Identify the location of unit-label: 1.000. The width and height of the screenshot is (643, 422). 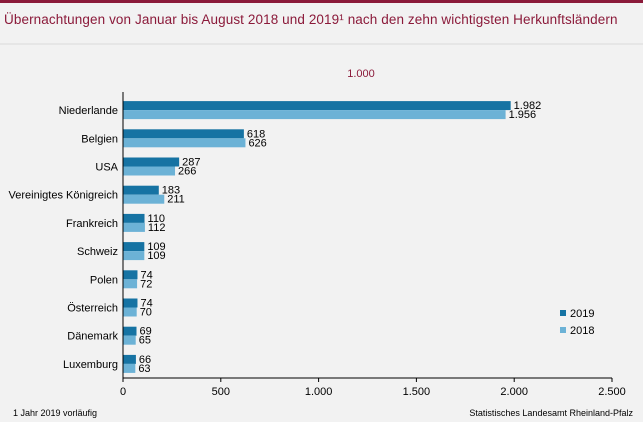
(361, 74).